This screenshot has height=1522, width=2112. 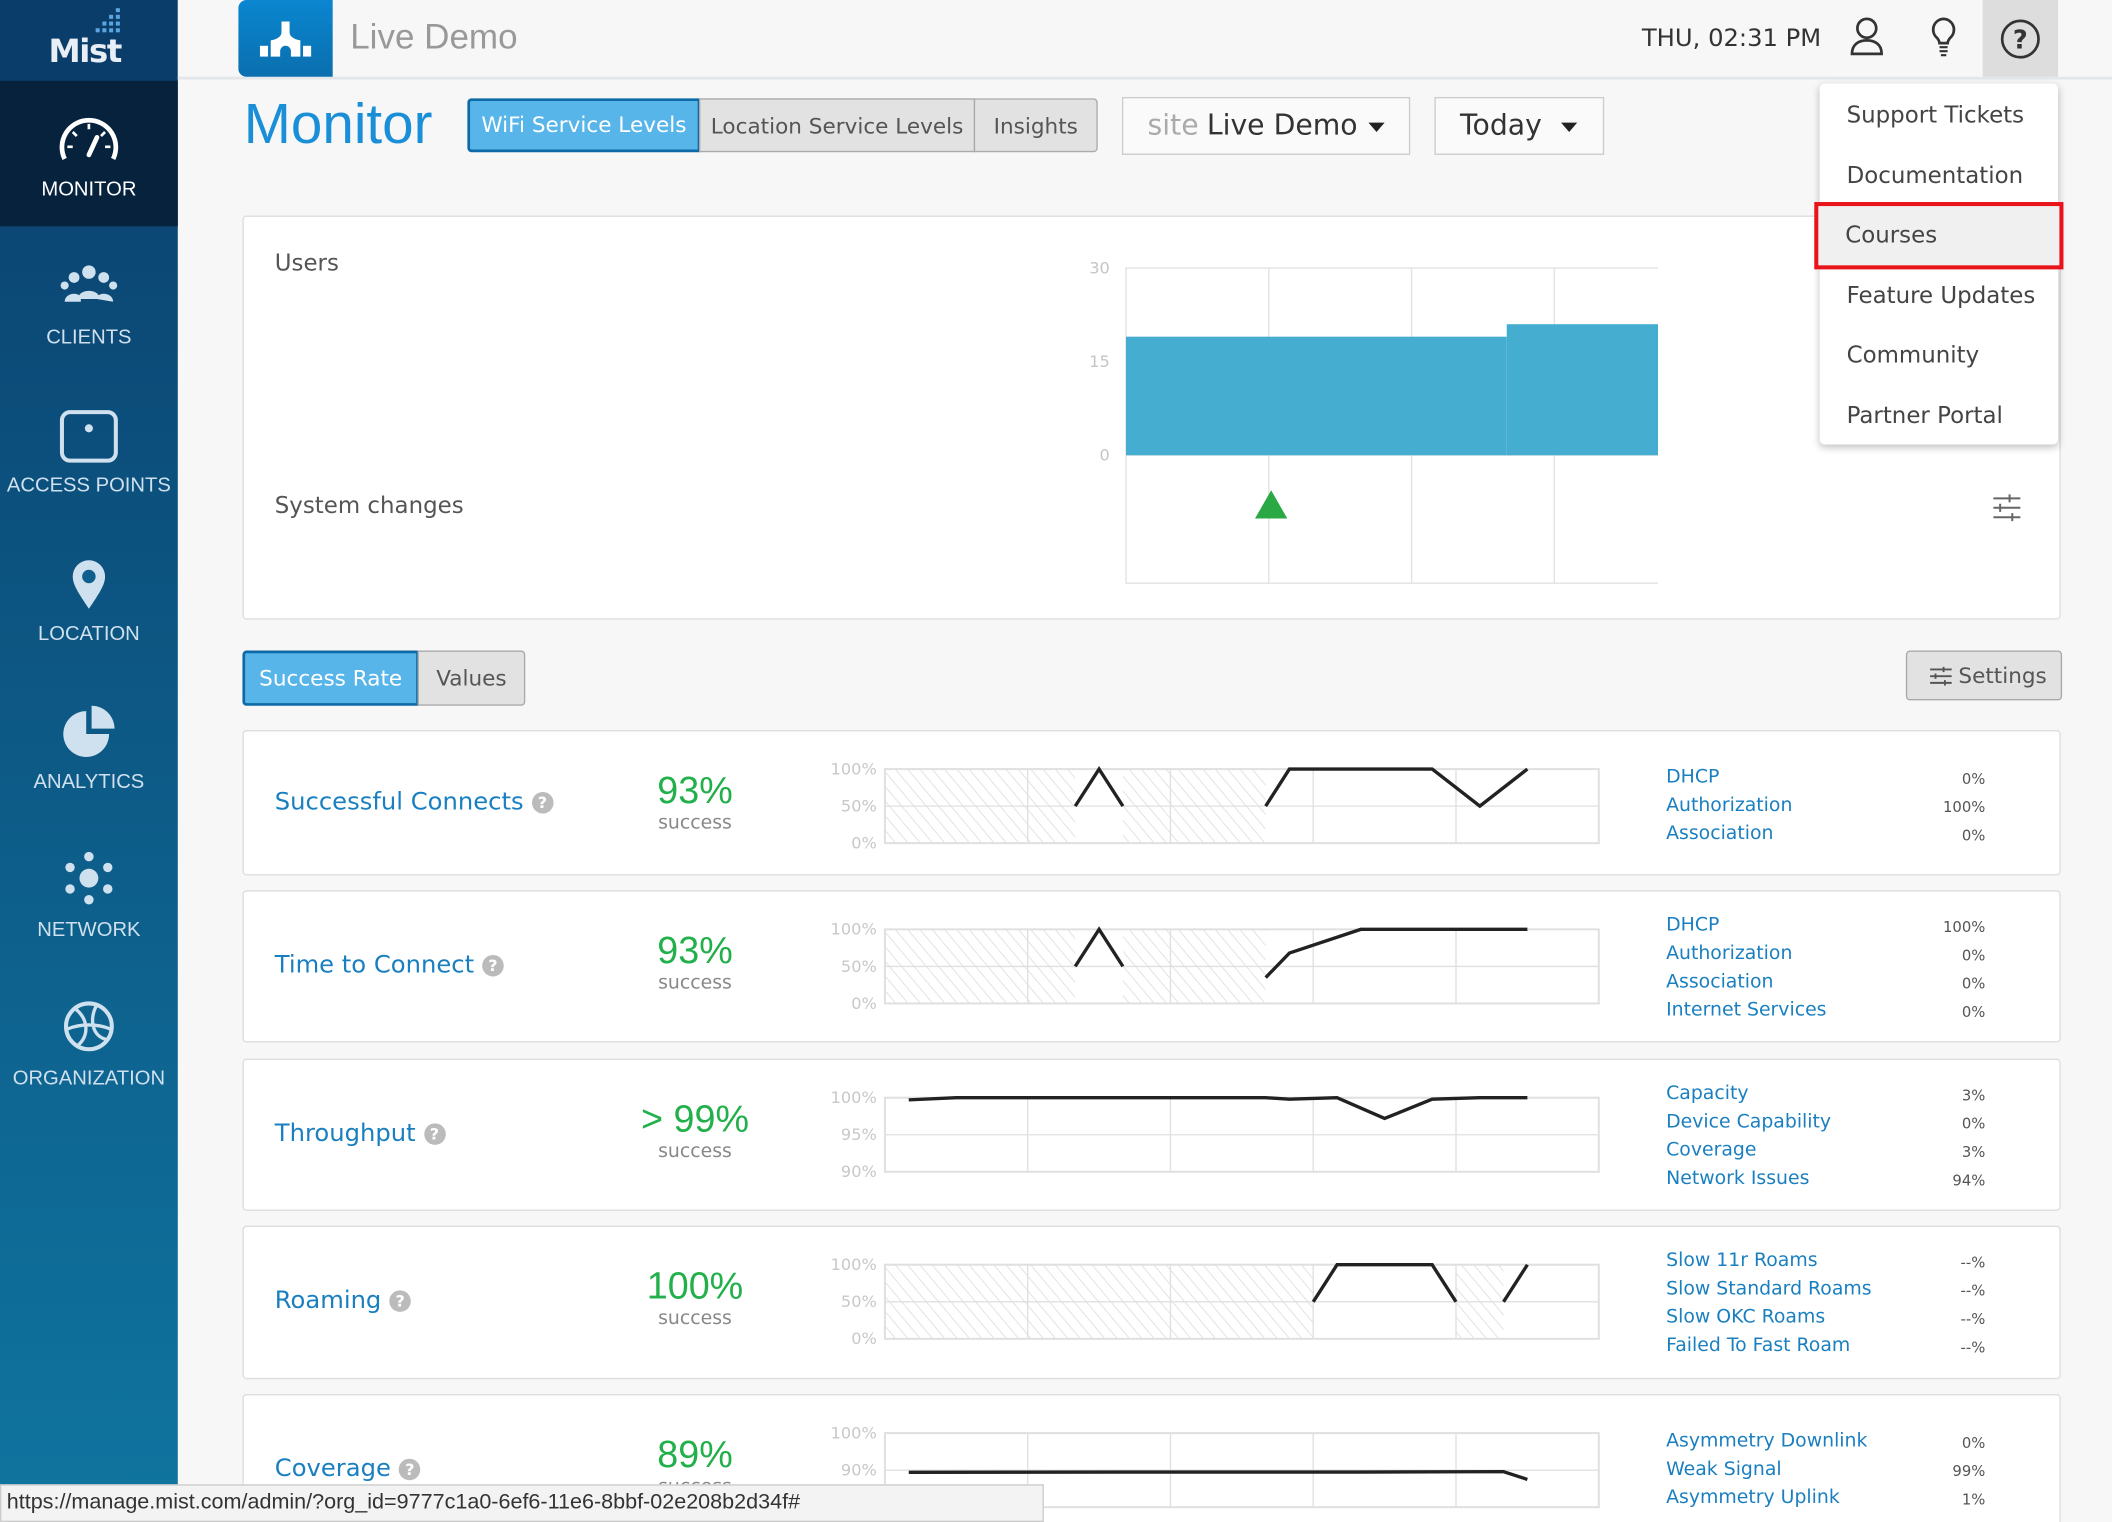 I want to click on reason-link: Asymmetry Downlink, so click(x=1767, y=1441).